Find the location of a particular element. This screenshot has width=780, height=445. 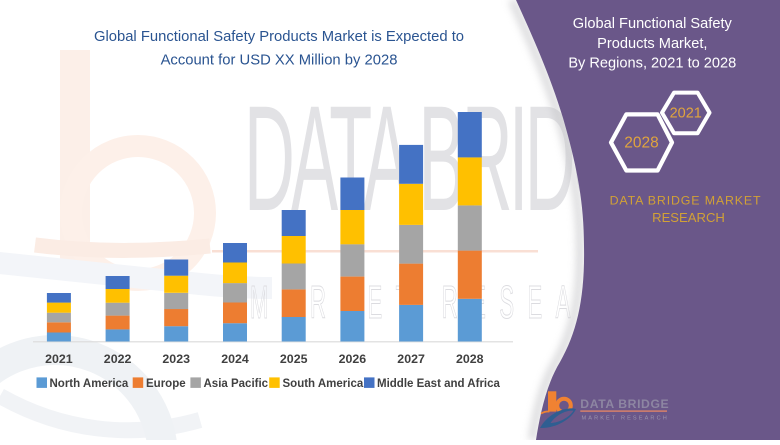

svg-text:Account for USD XX Million by: Account for USD XX Million by 2028 is located at coordinates (279, 61).